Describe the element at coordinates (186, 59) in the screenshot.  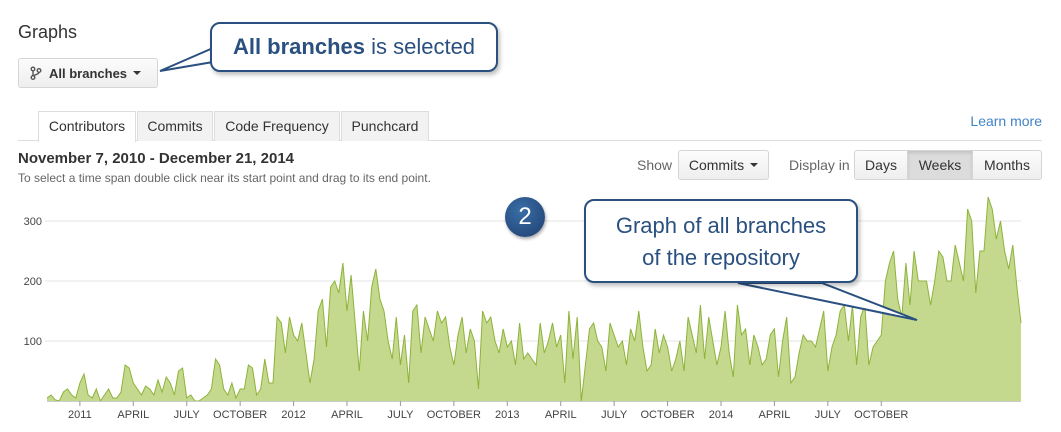
I see `callout-pointer-branch` at that location.